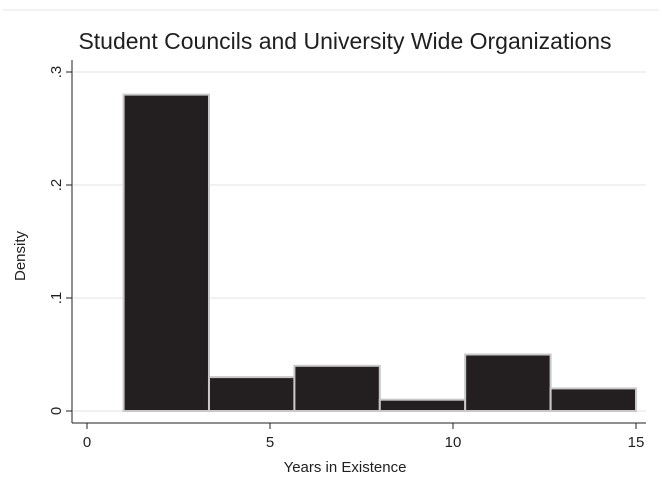  I want to click on x-axis-label: Years in Existence, so click(345, 467).